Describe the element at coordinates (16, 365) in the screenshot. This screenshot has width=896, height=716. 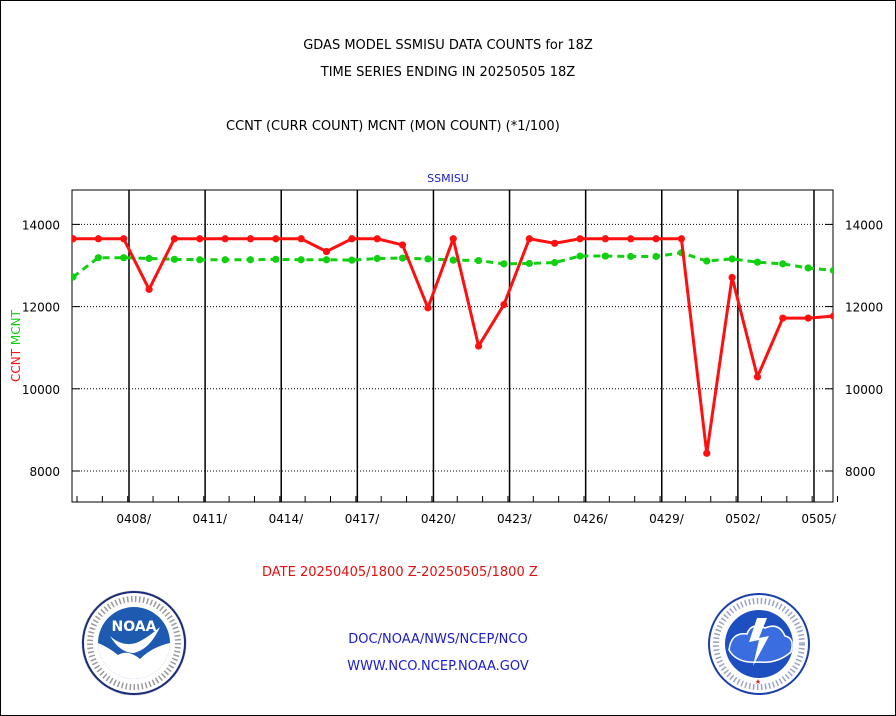
I see `y-axis-label-ccnt: CCNT` at that location.